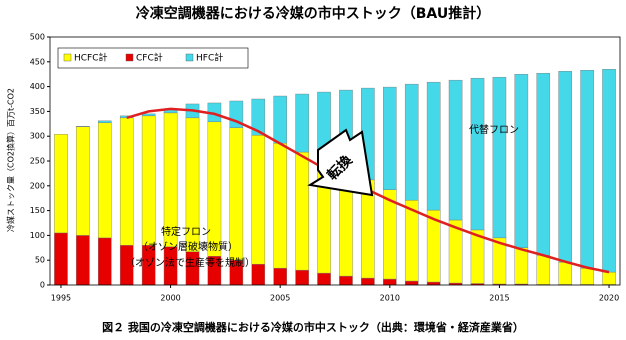 The width and height of the screenshot is (626, 340). What do you see at coordinates (609, 298) in the screenshot?
I see `x-tick-label: 2020` at bounding box center [609, 298].